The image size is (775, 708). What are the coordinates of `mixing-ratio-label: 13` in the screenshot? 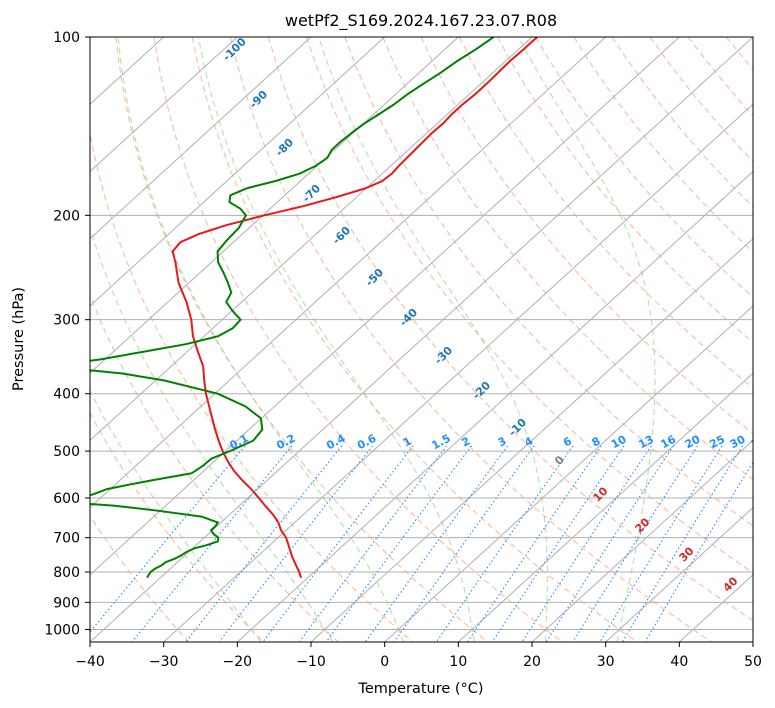 It's located at (646, 442).